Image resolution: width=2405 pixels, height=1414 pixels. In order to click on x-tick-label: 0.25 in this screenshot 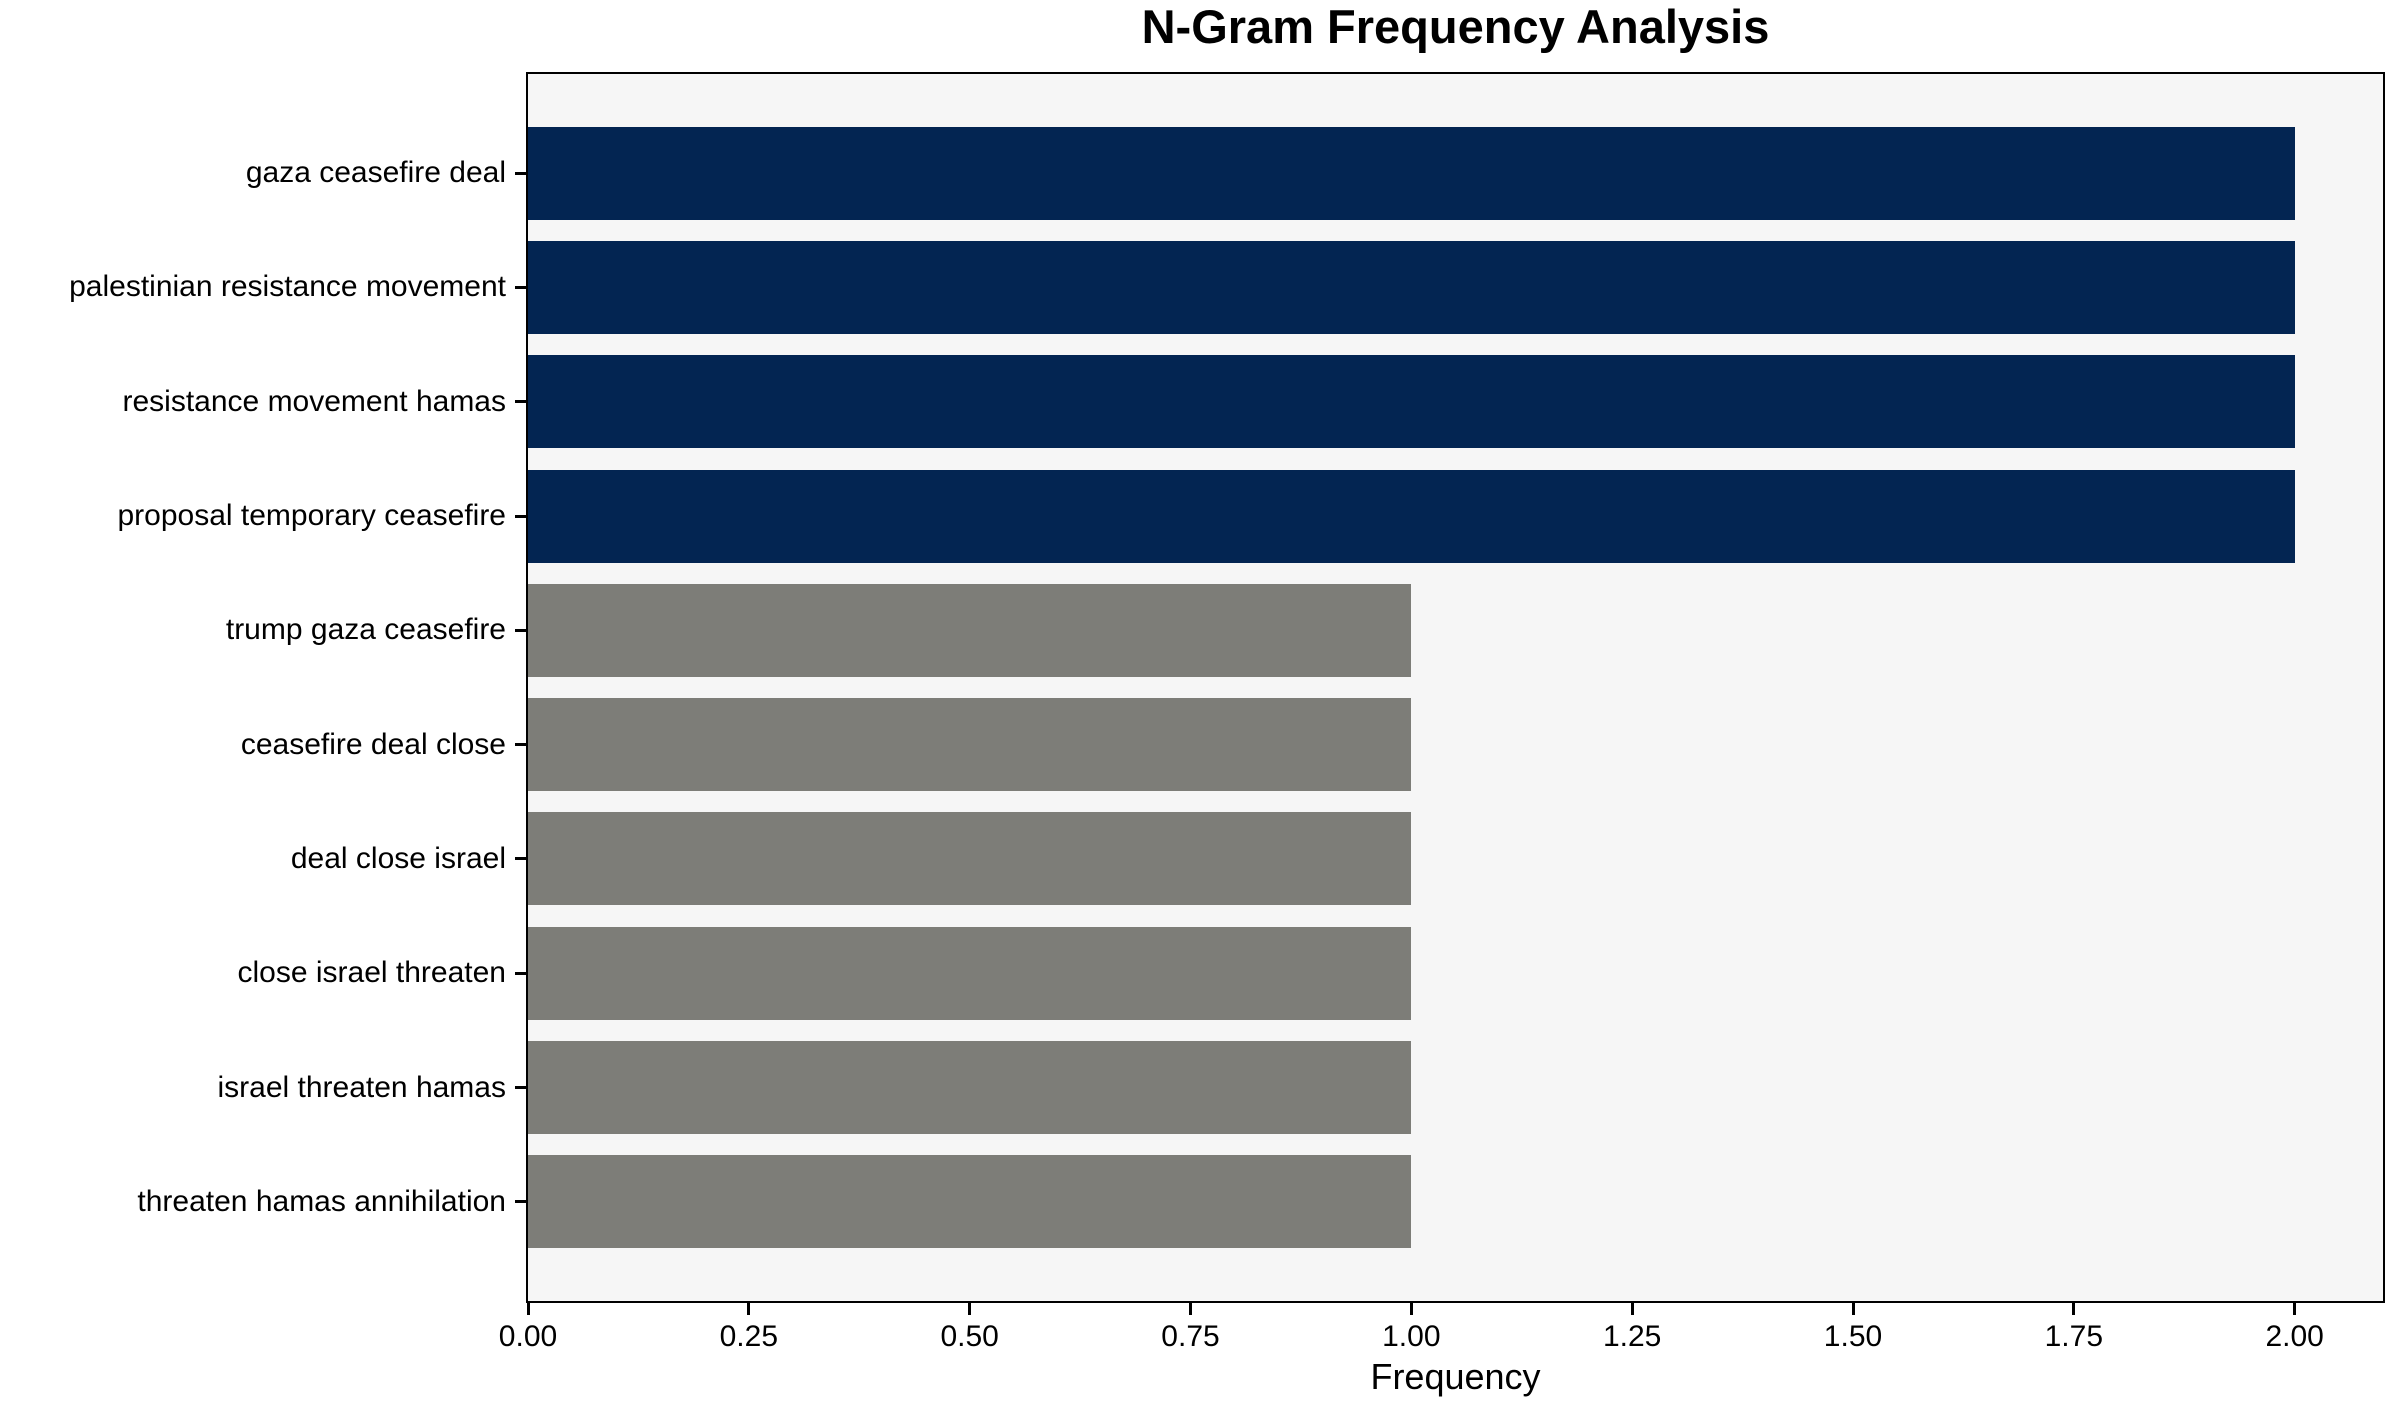, I will do `click(749, 1336)`.